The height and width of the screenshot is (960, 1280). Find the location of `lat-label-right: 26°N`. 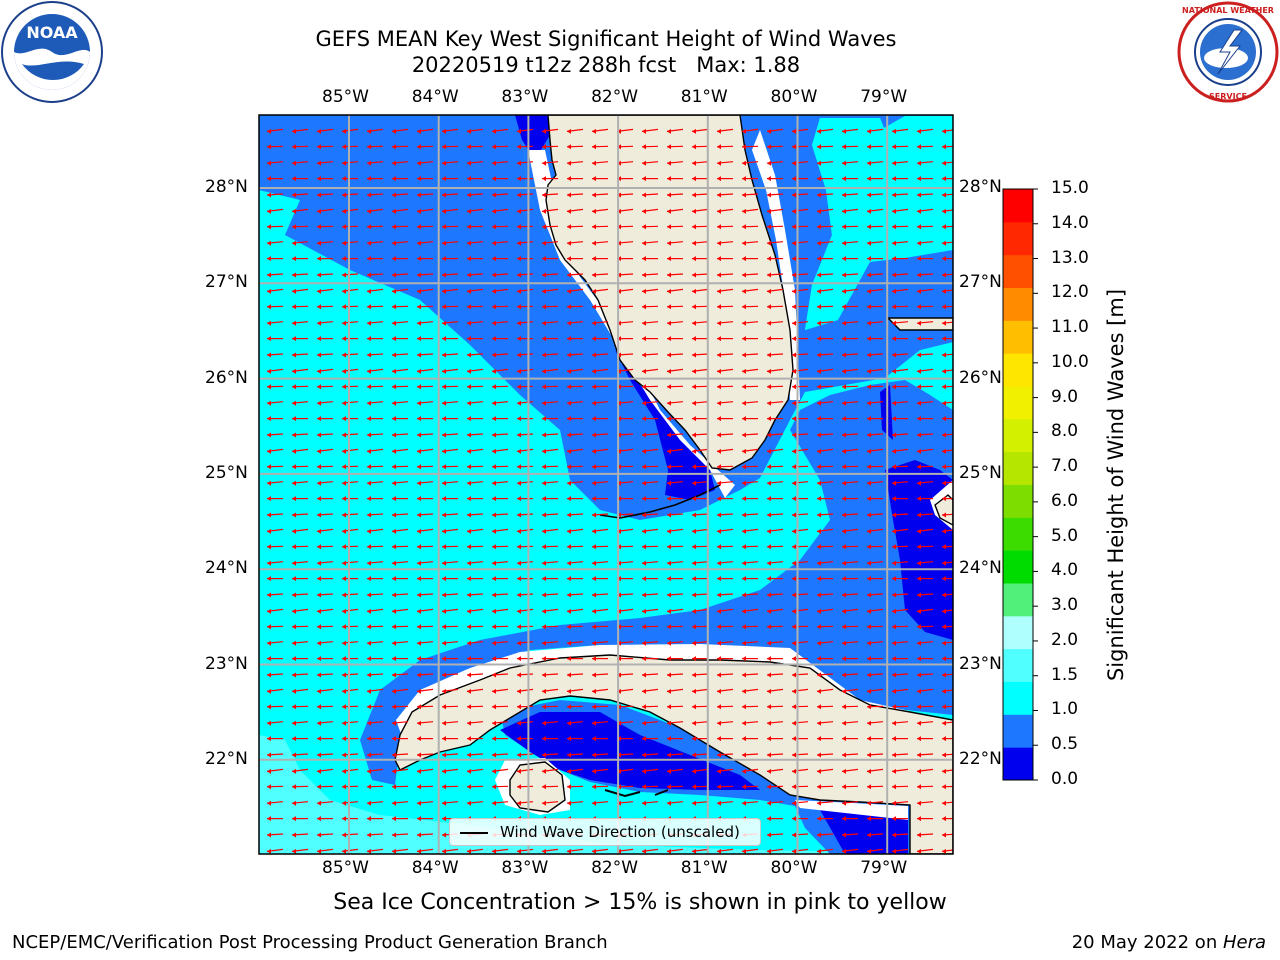

lat-label-right: 26°N is located at coordinates (980, 377).